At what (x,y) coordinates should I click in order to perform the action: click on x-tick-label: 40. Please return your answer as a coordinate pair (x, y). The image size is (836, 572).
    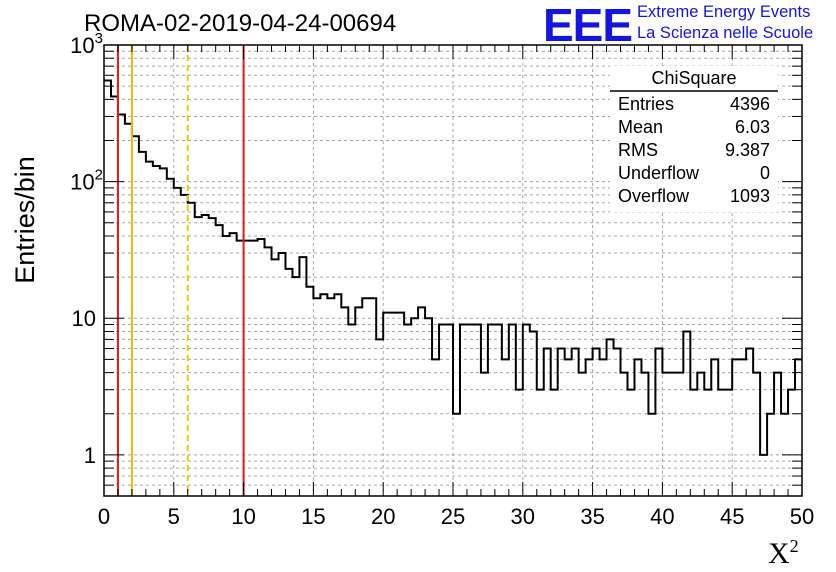
    Looking at the image, I should click on (662, 516).